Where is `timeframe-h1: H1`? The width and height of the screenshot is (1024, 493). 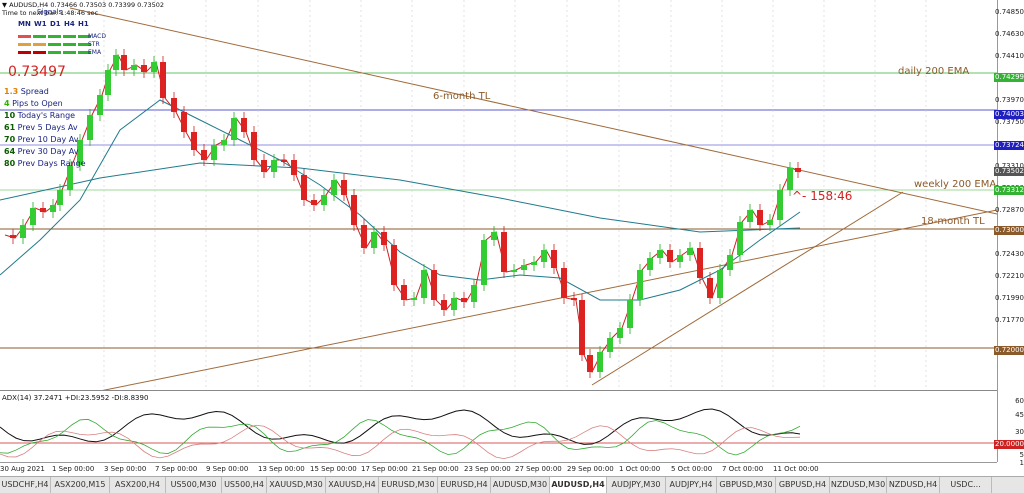
timeframe-h1: H1 is located at coordinates (83, 24).